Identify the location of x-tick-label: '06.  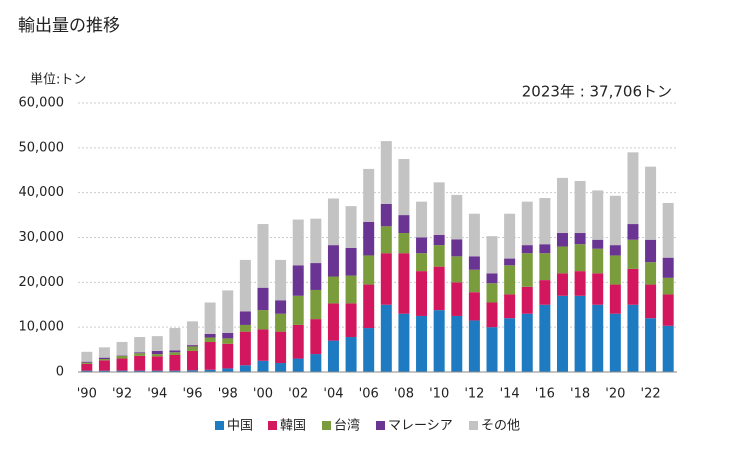
(369, 394).